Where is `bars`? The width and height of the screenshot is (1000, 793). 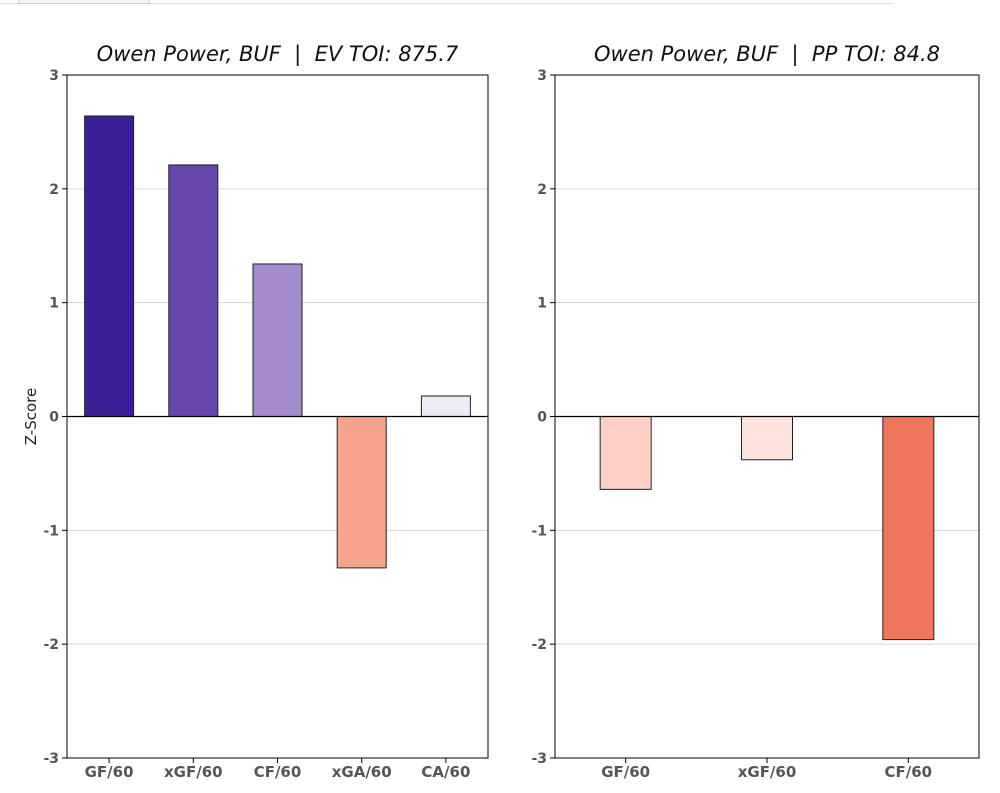 bars is located at coordinates (767, 528).